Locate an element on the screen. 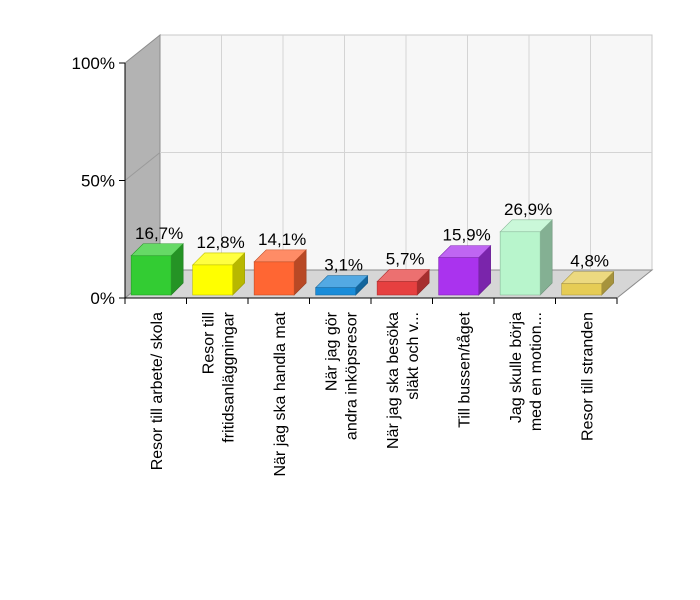  category-label: Resor till is located at coordinates (208, 343).